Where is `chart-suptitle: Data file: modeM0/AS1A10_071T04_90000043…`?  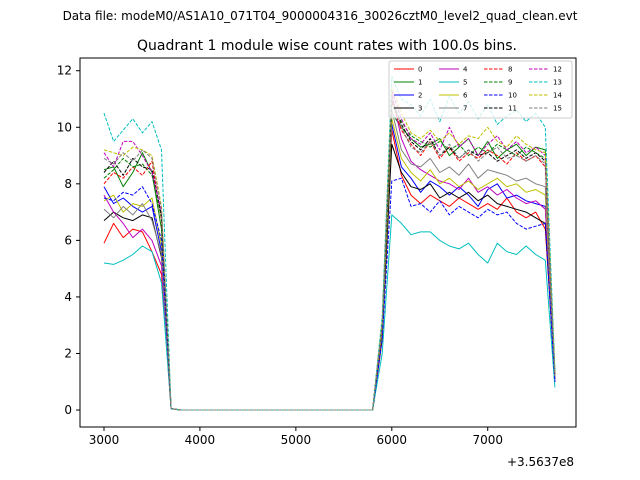 chart-suptitle: Data file: modeM0/AS1A10_071T04_90000043… is located at coordinates (320, 16).